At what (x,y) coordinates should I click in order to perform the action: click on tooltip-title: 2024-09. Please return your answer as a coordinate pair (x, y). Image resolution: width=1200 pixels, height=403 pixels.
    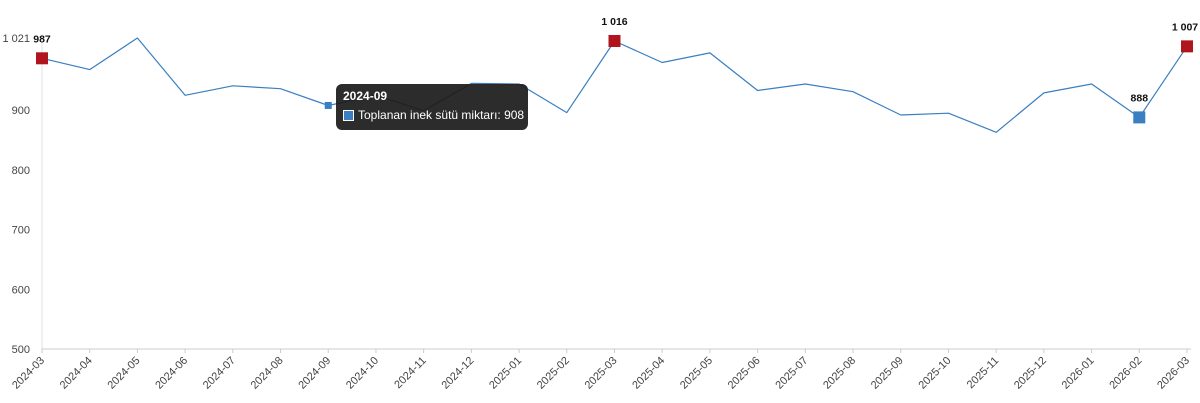
    Looking at the image, I should click on (365, 96).